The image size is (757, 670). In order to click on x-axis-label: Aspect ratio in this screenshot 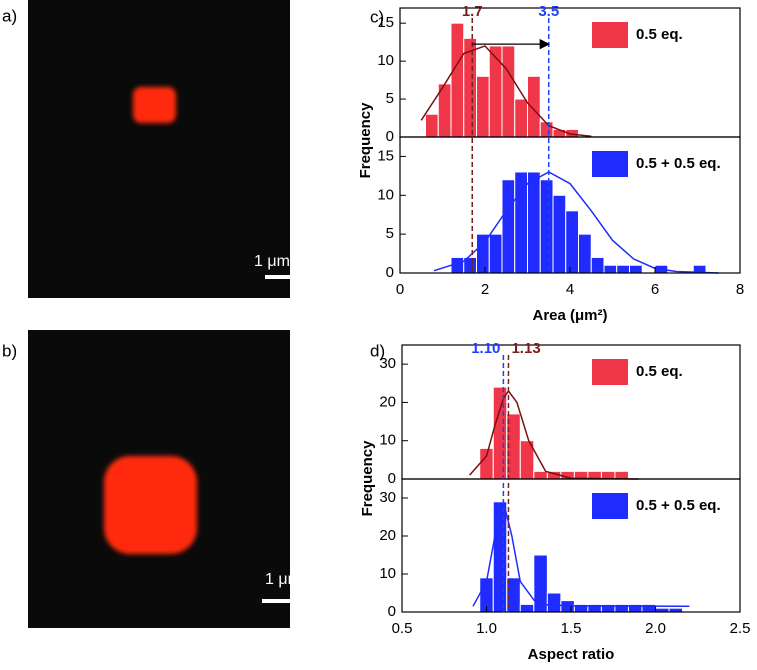, I will do `click(571, 654)`.